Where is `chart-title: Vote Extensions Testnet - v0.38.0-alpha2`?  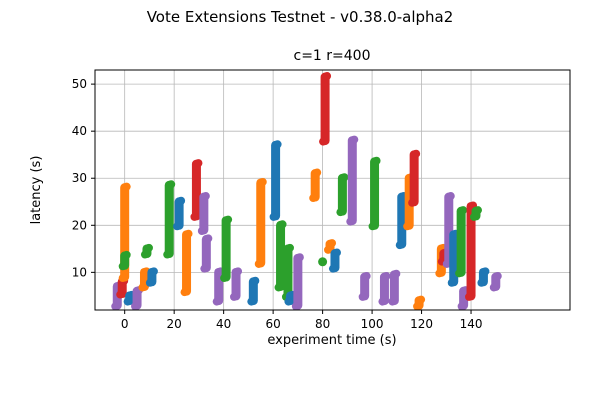
chart-title: Vote Extensions Testnet - v0.38.0-alpha2 is located at coordinates (300, 17).